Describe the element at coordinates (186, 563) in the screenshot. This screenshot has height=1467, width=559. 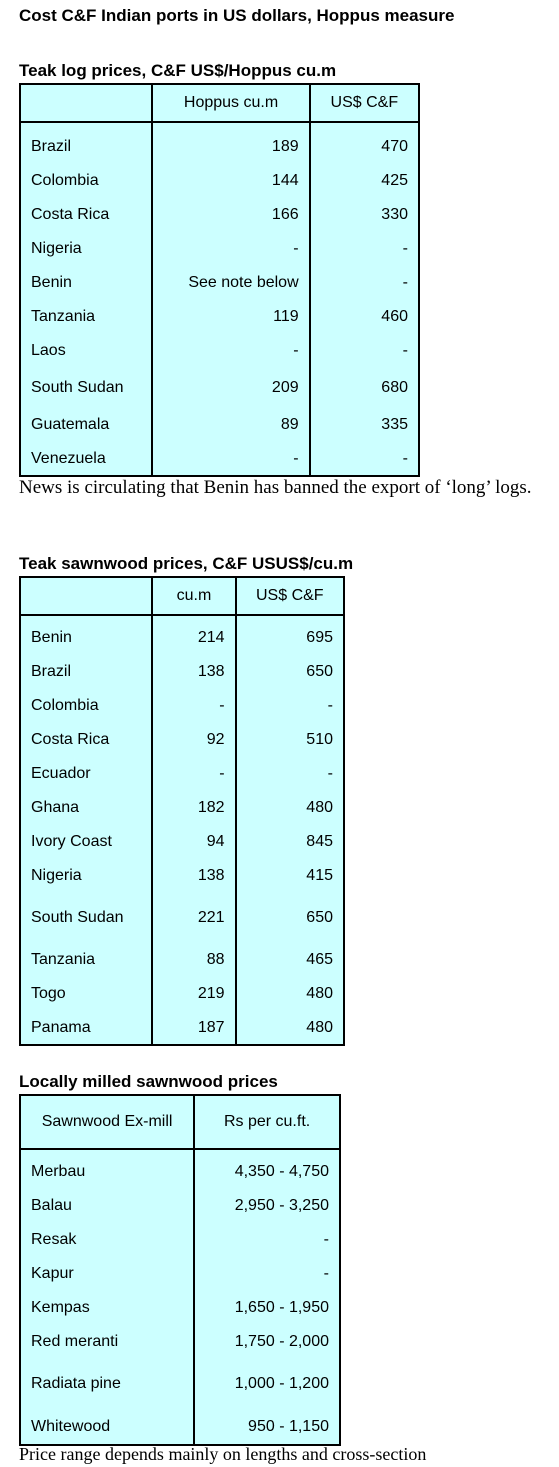
I see `teak-sawnwood-table-title: Teak sawnwood prices, C&F USUS$/cu.m` at that location.